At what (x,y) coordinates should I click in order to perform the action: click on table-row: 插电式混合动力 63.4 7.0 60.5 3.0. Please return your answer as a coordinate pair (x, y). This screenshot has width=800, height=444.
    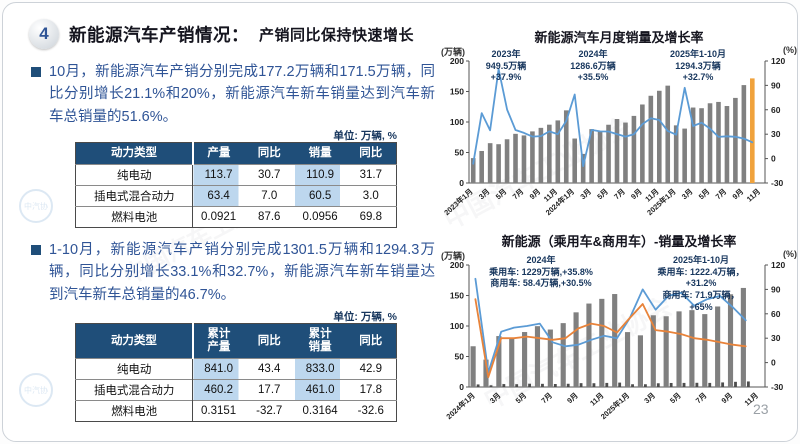
    Looking at the image, I should click on (236, 196).